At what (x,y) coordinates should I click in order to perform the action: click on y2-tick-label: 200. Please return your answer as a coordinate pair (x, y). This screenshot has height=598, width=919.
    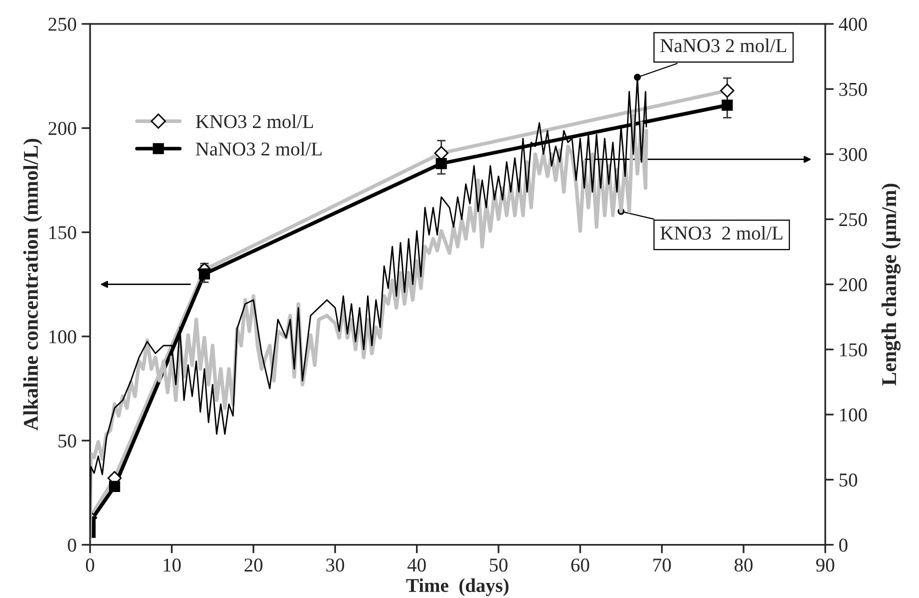
    Looking at the image, I should click on (853, 285).